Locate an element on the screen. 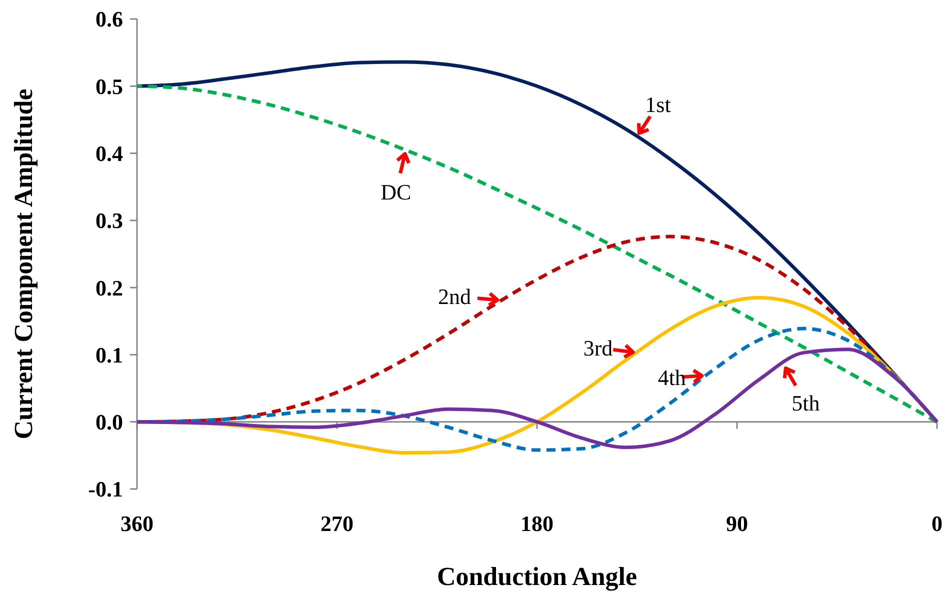 The width and height of the screenshot is (946, 597). y-tick-label: 0.4 is located at coordinates (109, 153).